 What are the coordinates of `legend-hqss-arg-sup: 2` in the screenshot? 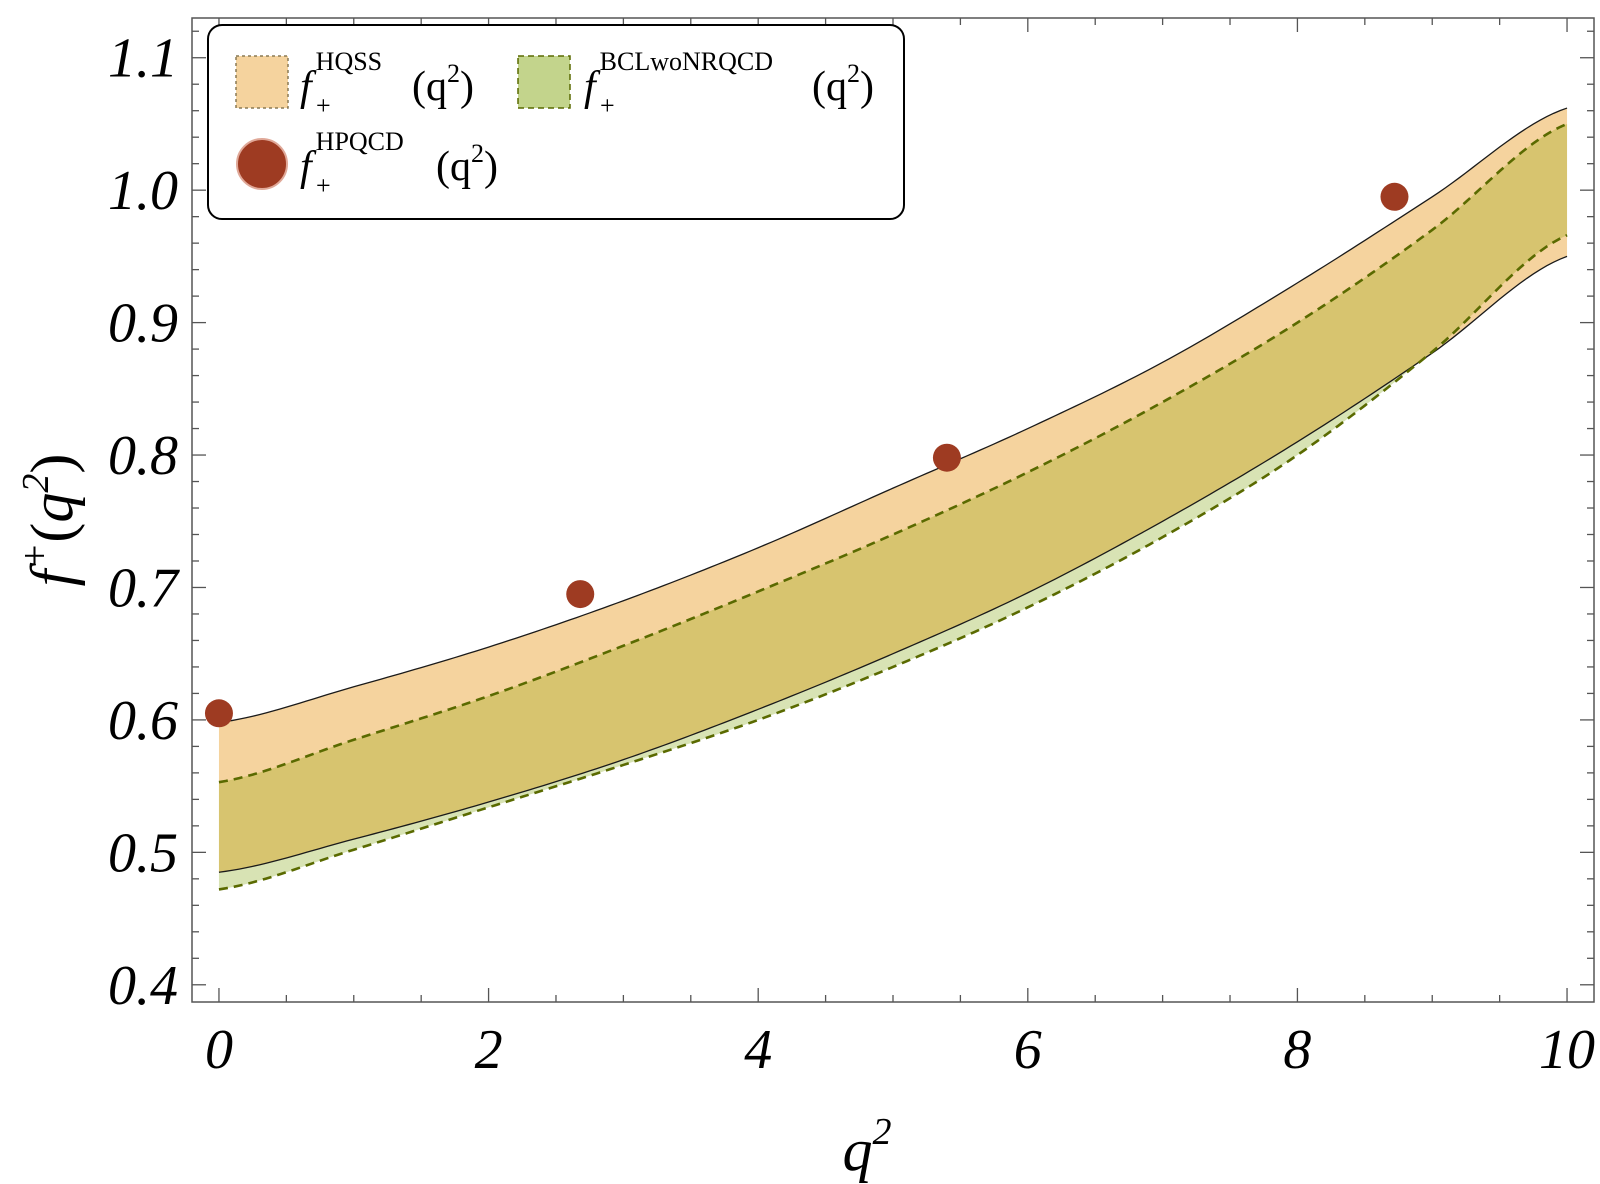 It's located at (453, 73).